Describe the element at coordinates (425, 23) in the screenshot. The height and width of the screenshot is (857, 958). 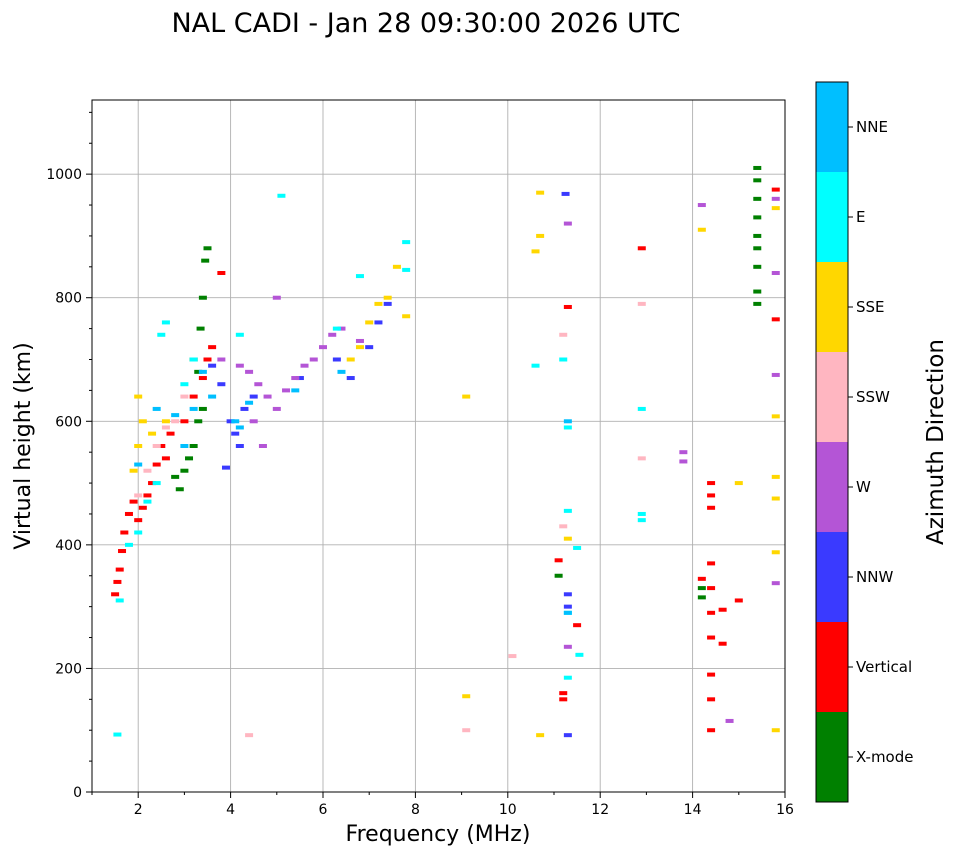
I see `chart-title: NAL CADI - Jan 28 09:30:00 2026 UTC` at that location.